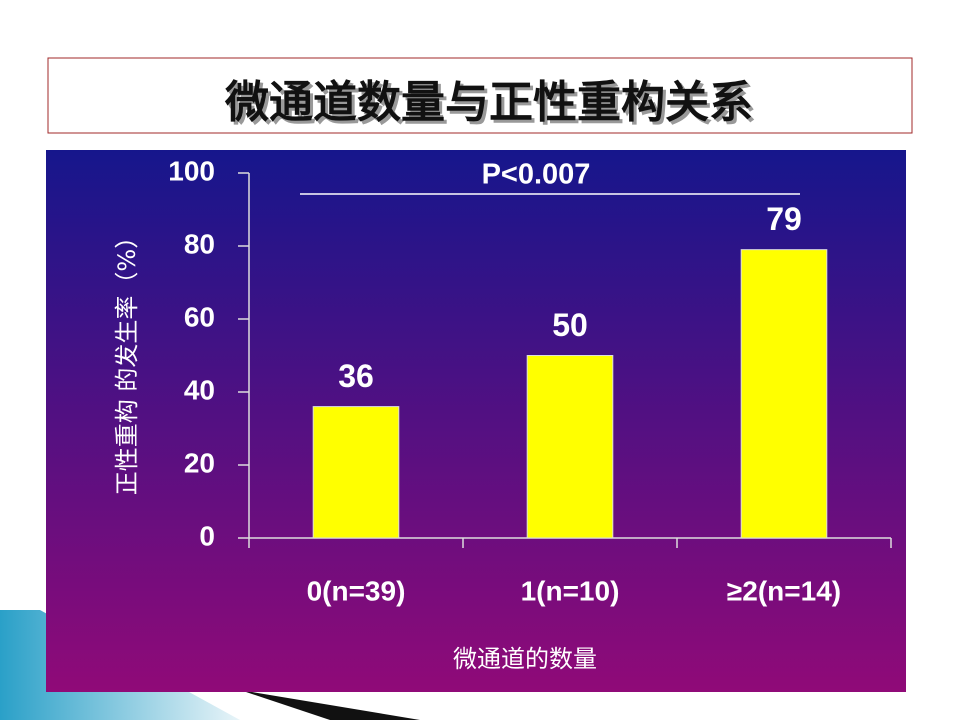  Describe the element at coordinates (356, 590) in the screenshot. I see `x-tick-label: 0(n=39)` at that location.